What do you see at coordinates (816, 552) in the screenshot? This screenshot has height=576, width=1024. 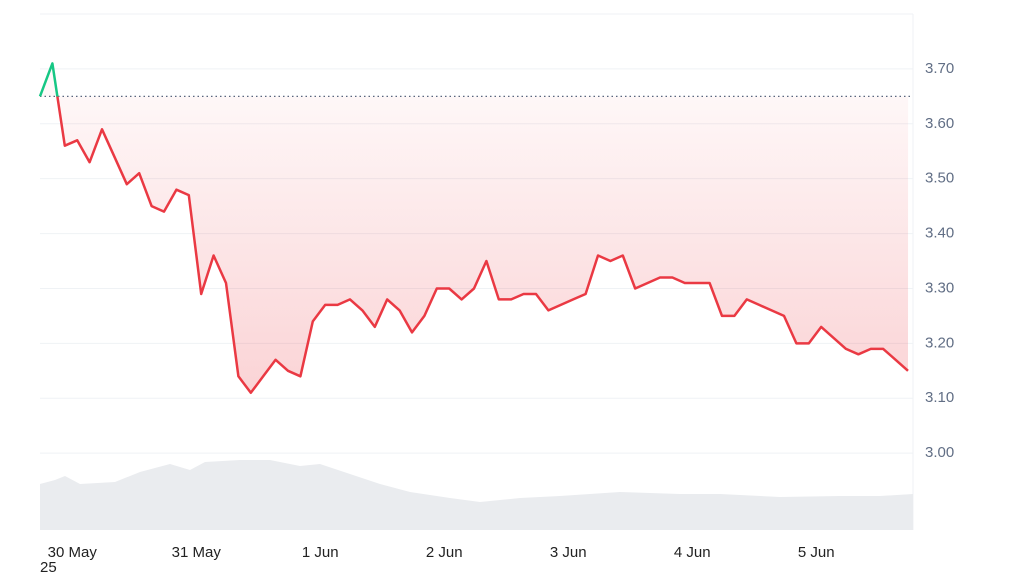 I see `x-tick-label: 5 Jun` at bounding box center [816, 552].